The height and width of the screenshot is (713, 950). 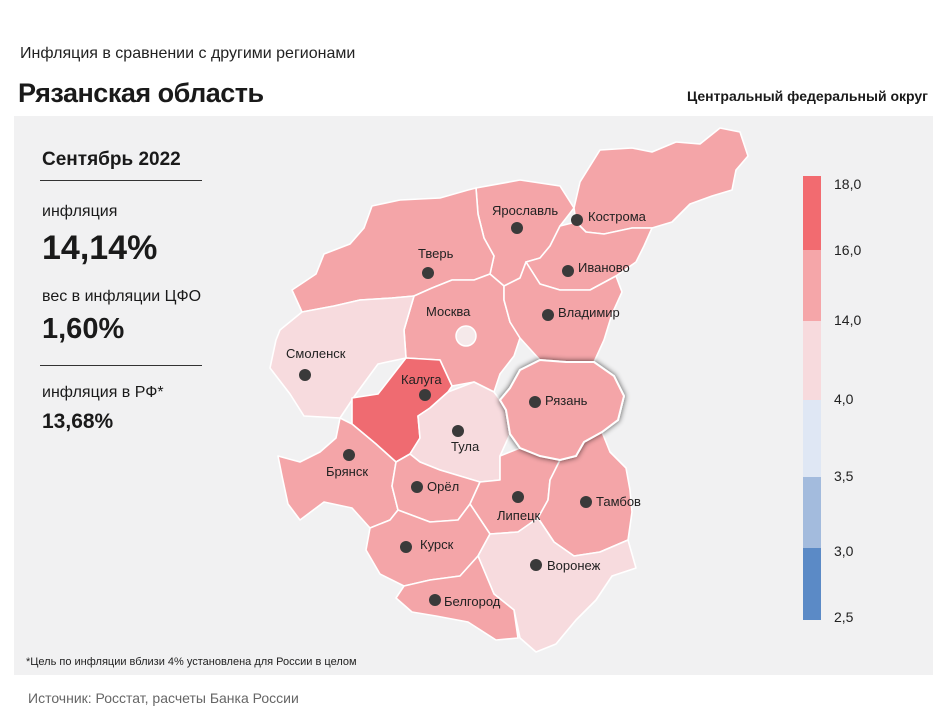 What do you see at coordinates (435, 600) in the screenshot?
I see `city-marker-belgorod` at bounding box center [435, 600].